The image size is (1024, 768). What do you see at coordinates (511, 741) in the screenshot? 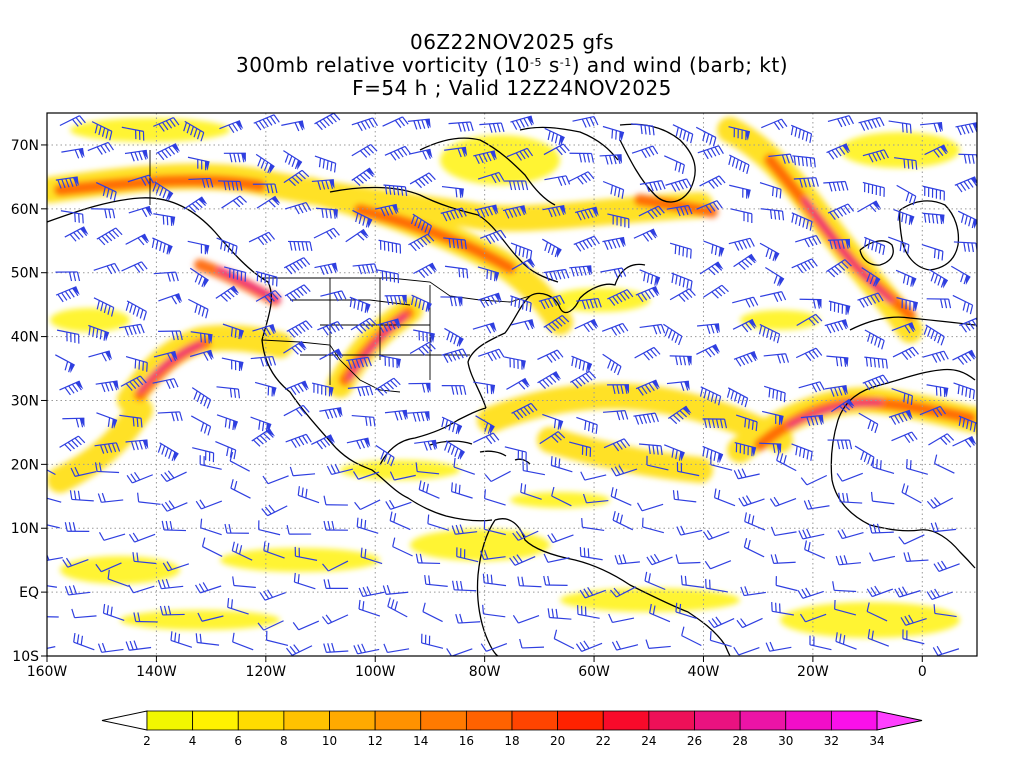
I see `colorbar-label: 18` at bounding box center [511, 741].